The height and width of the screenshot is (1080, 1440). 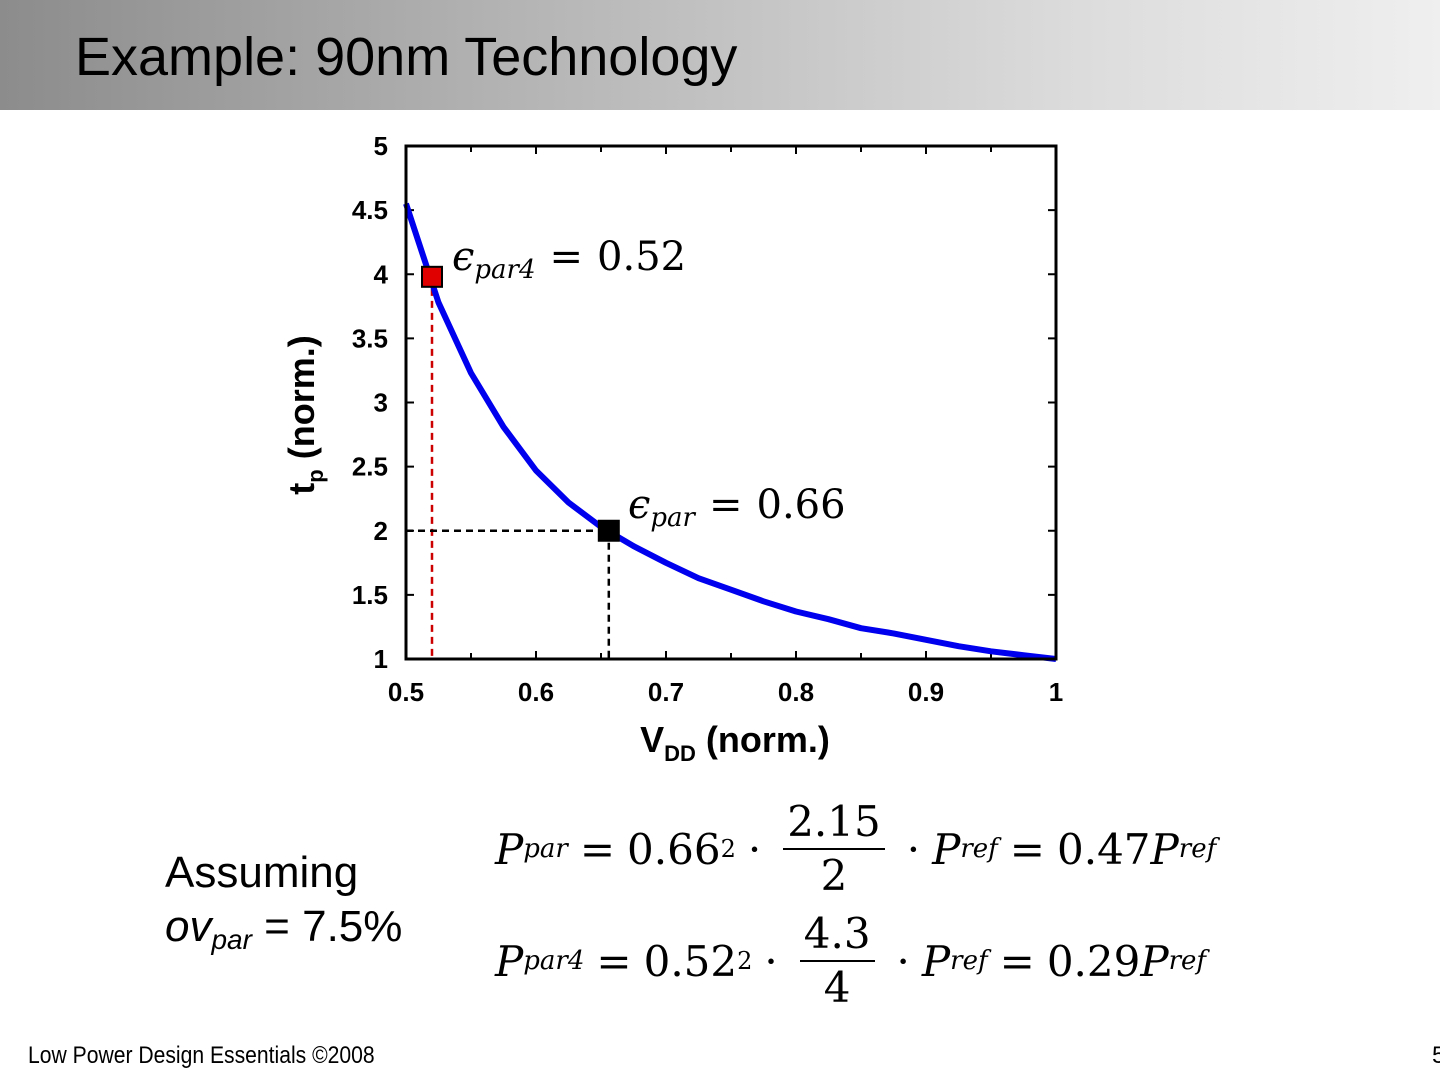 I want to click on overhead-line: ovpar = 7.5%, so click(x=284, y=928).